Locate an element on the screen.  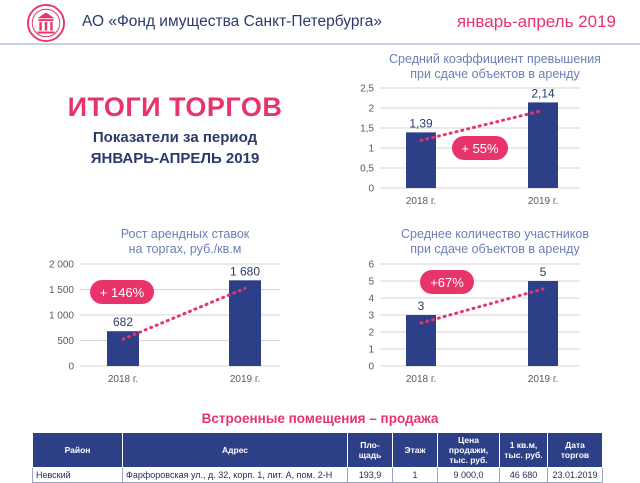
cell-district: Невский is located at coordinates (77, 475).